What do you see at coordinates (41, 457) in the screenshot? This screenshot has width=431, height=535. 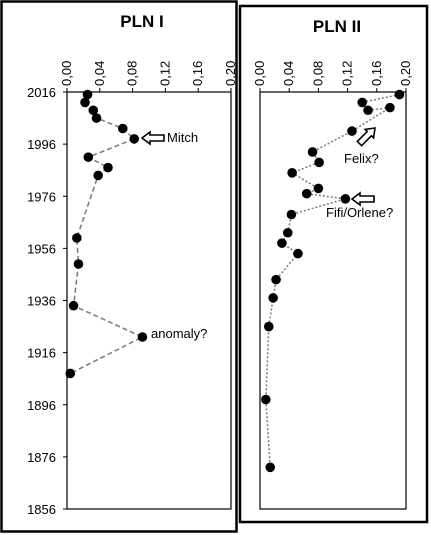 I see `y-tick-label: 1876` at bounding box center [41, 457].